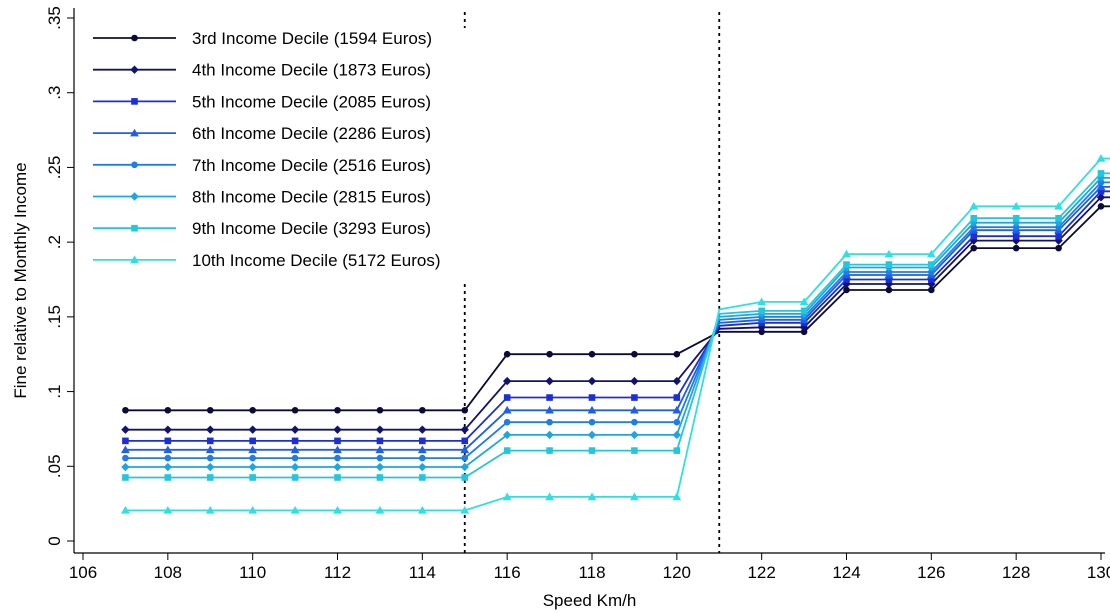  What do you see at coordinates (262, 101) in the screenshot?
I see `legend-item: 5th Income Decile (2085 Euros)` at bounding box center [262, 101].